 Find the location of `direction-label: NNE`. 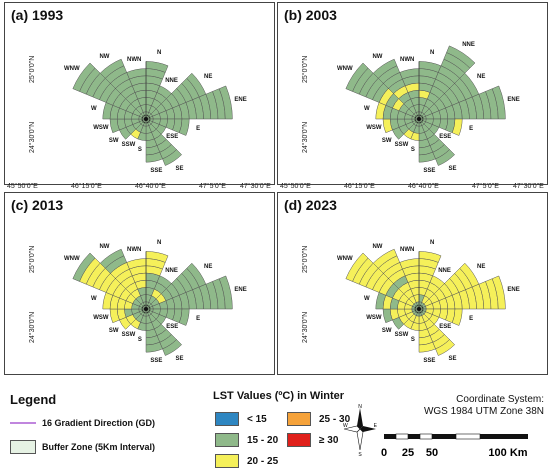

direction-label: NNE is located at coordinates (171, 270).